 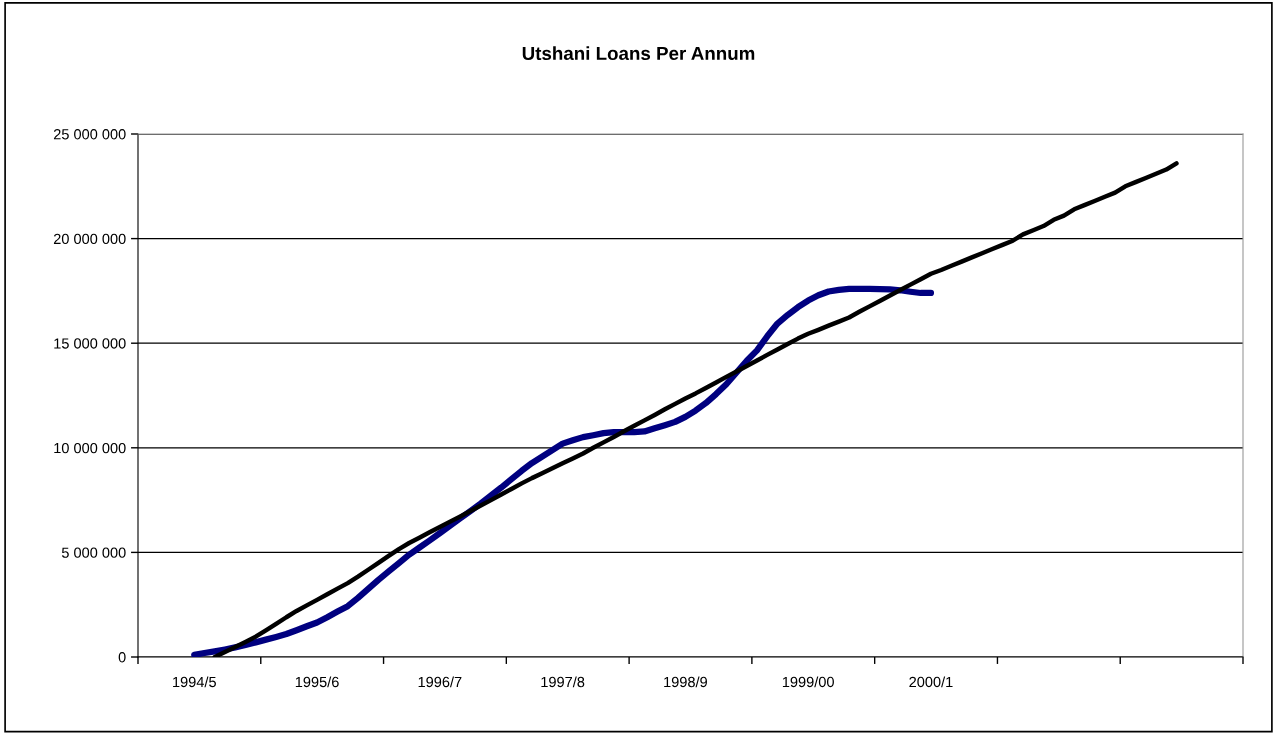 I want to click on x-tick-label: 1998/9, so click(x=685, y=682).